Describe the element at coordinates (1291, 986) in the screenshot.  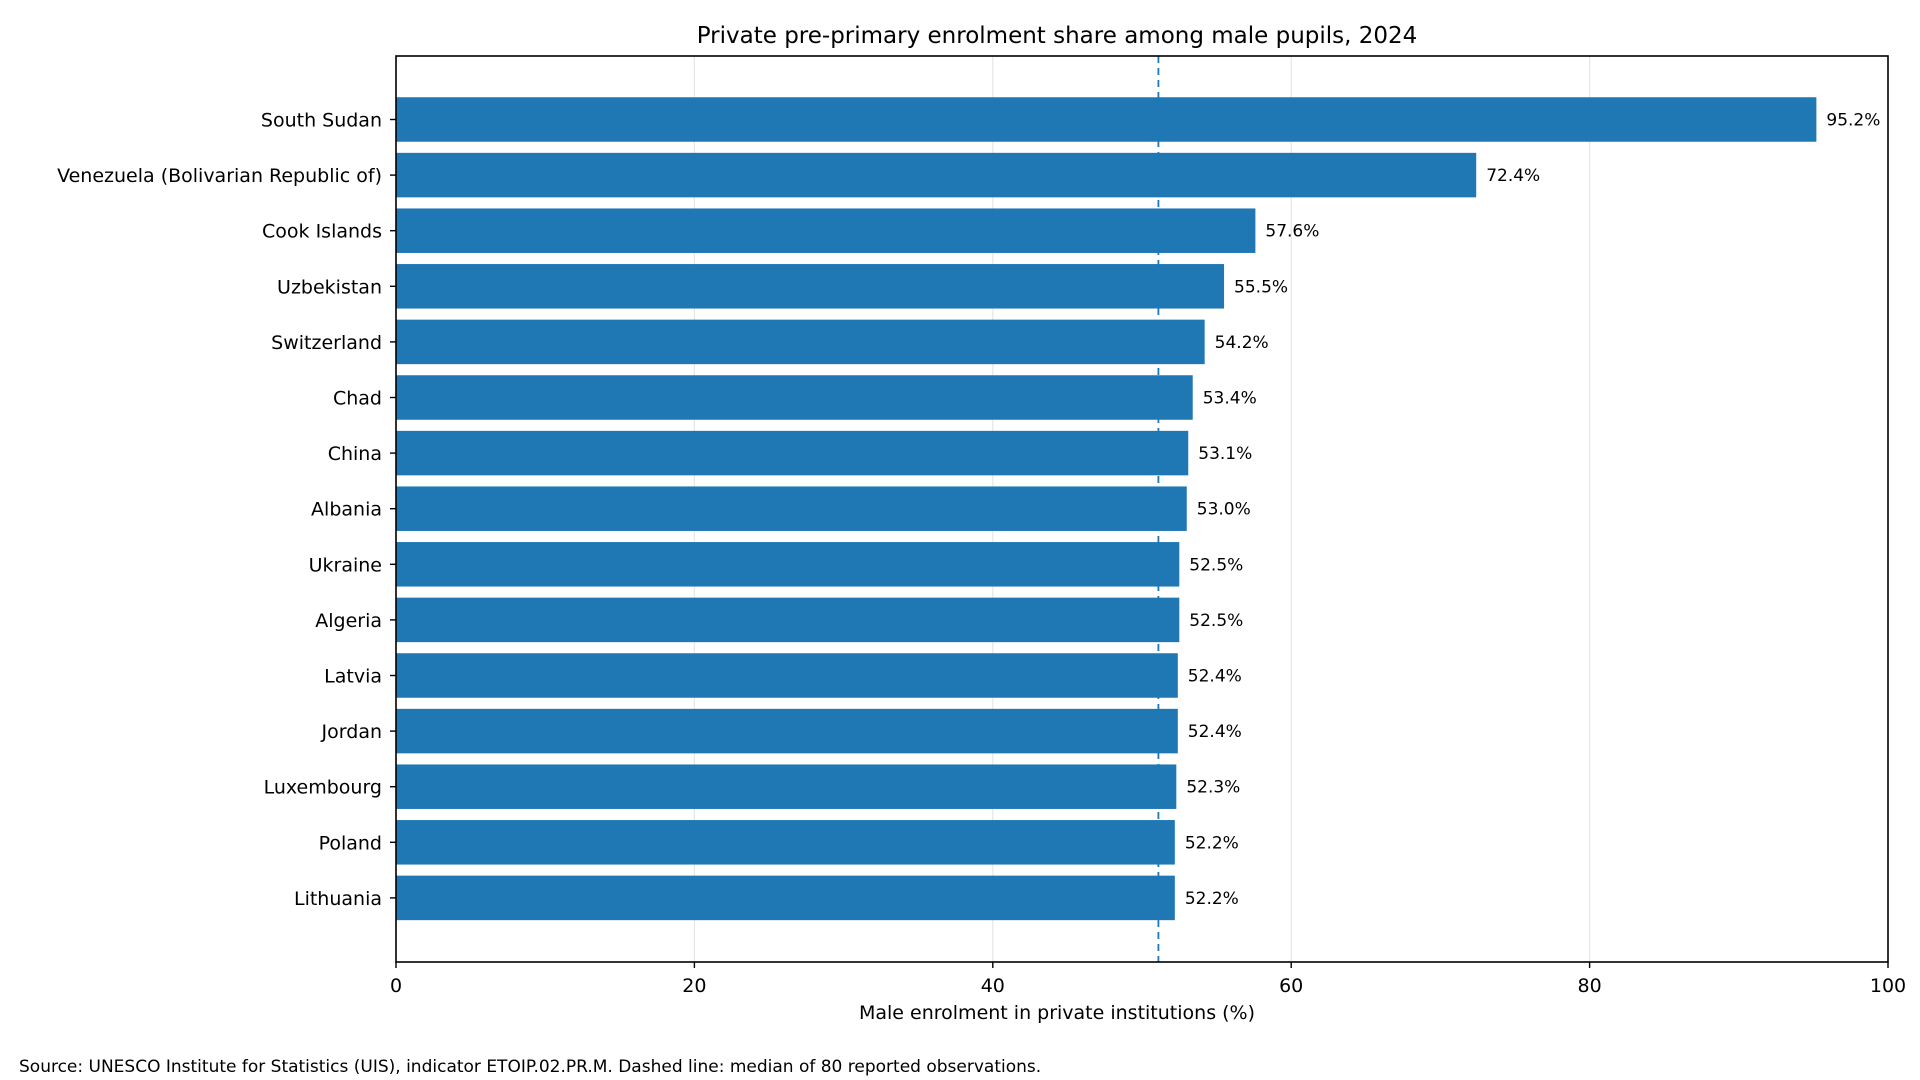
I see `x-tick-label-3: 60` at that location.